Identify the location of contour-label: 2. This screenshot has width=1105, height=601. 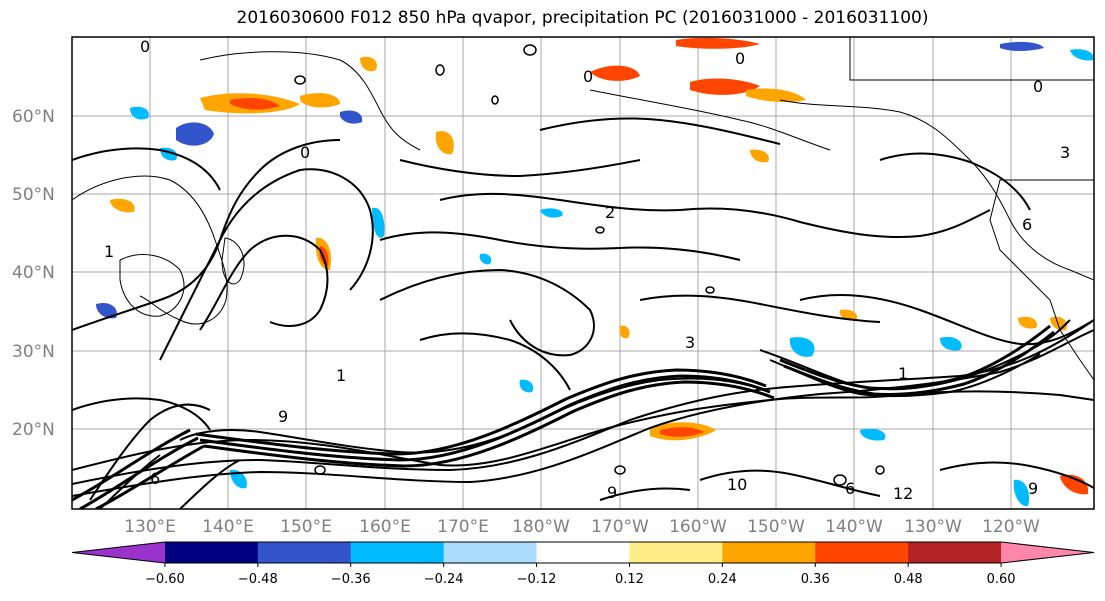
(610, 212).